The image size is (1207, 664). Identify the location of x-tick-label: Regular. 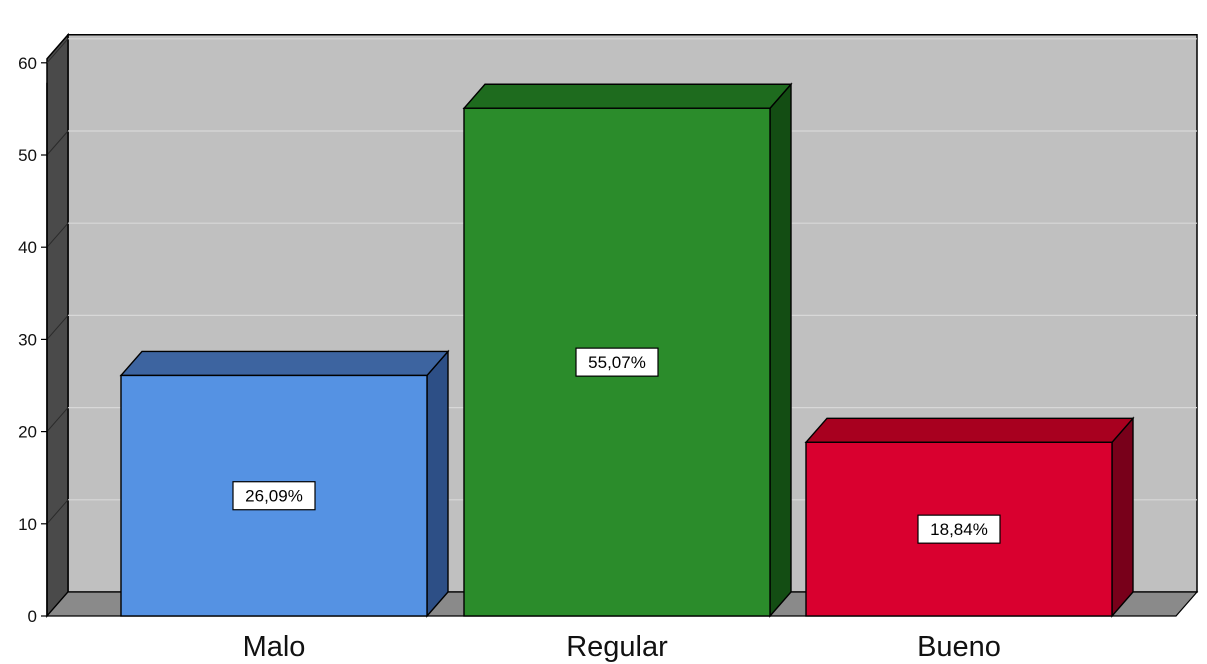
(617, 647).